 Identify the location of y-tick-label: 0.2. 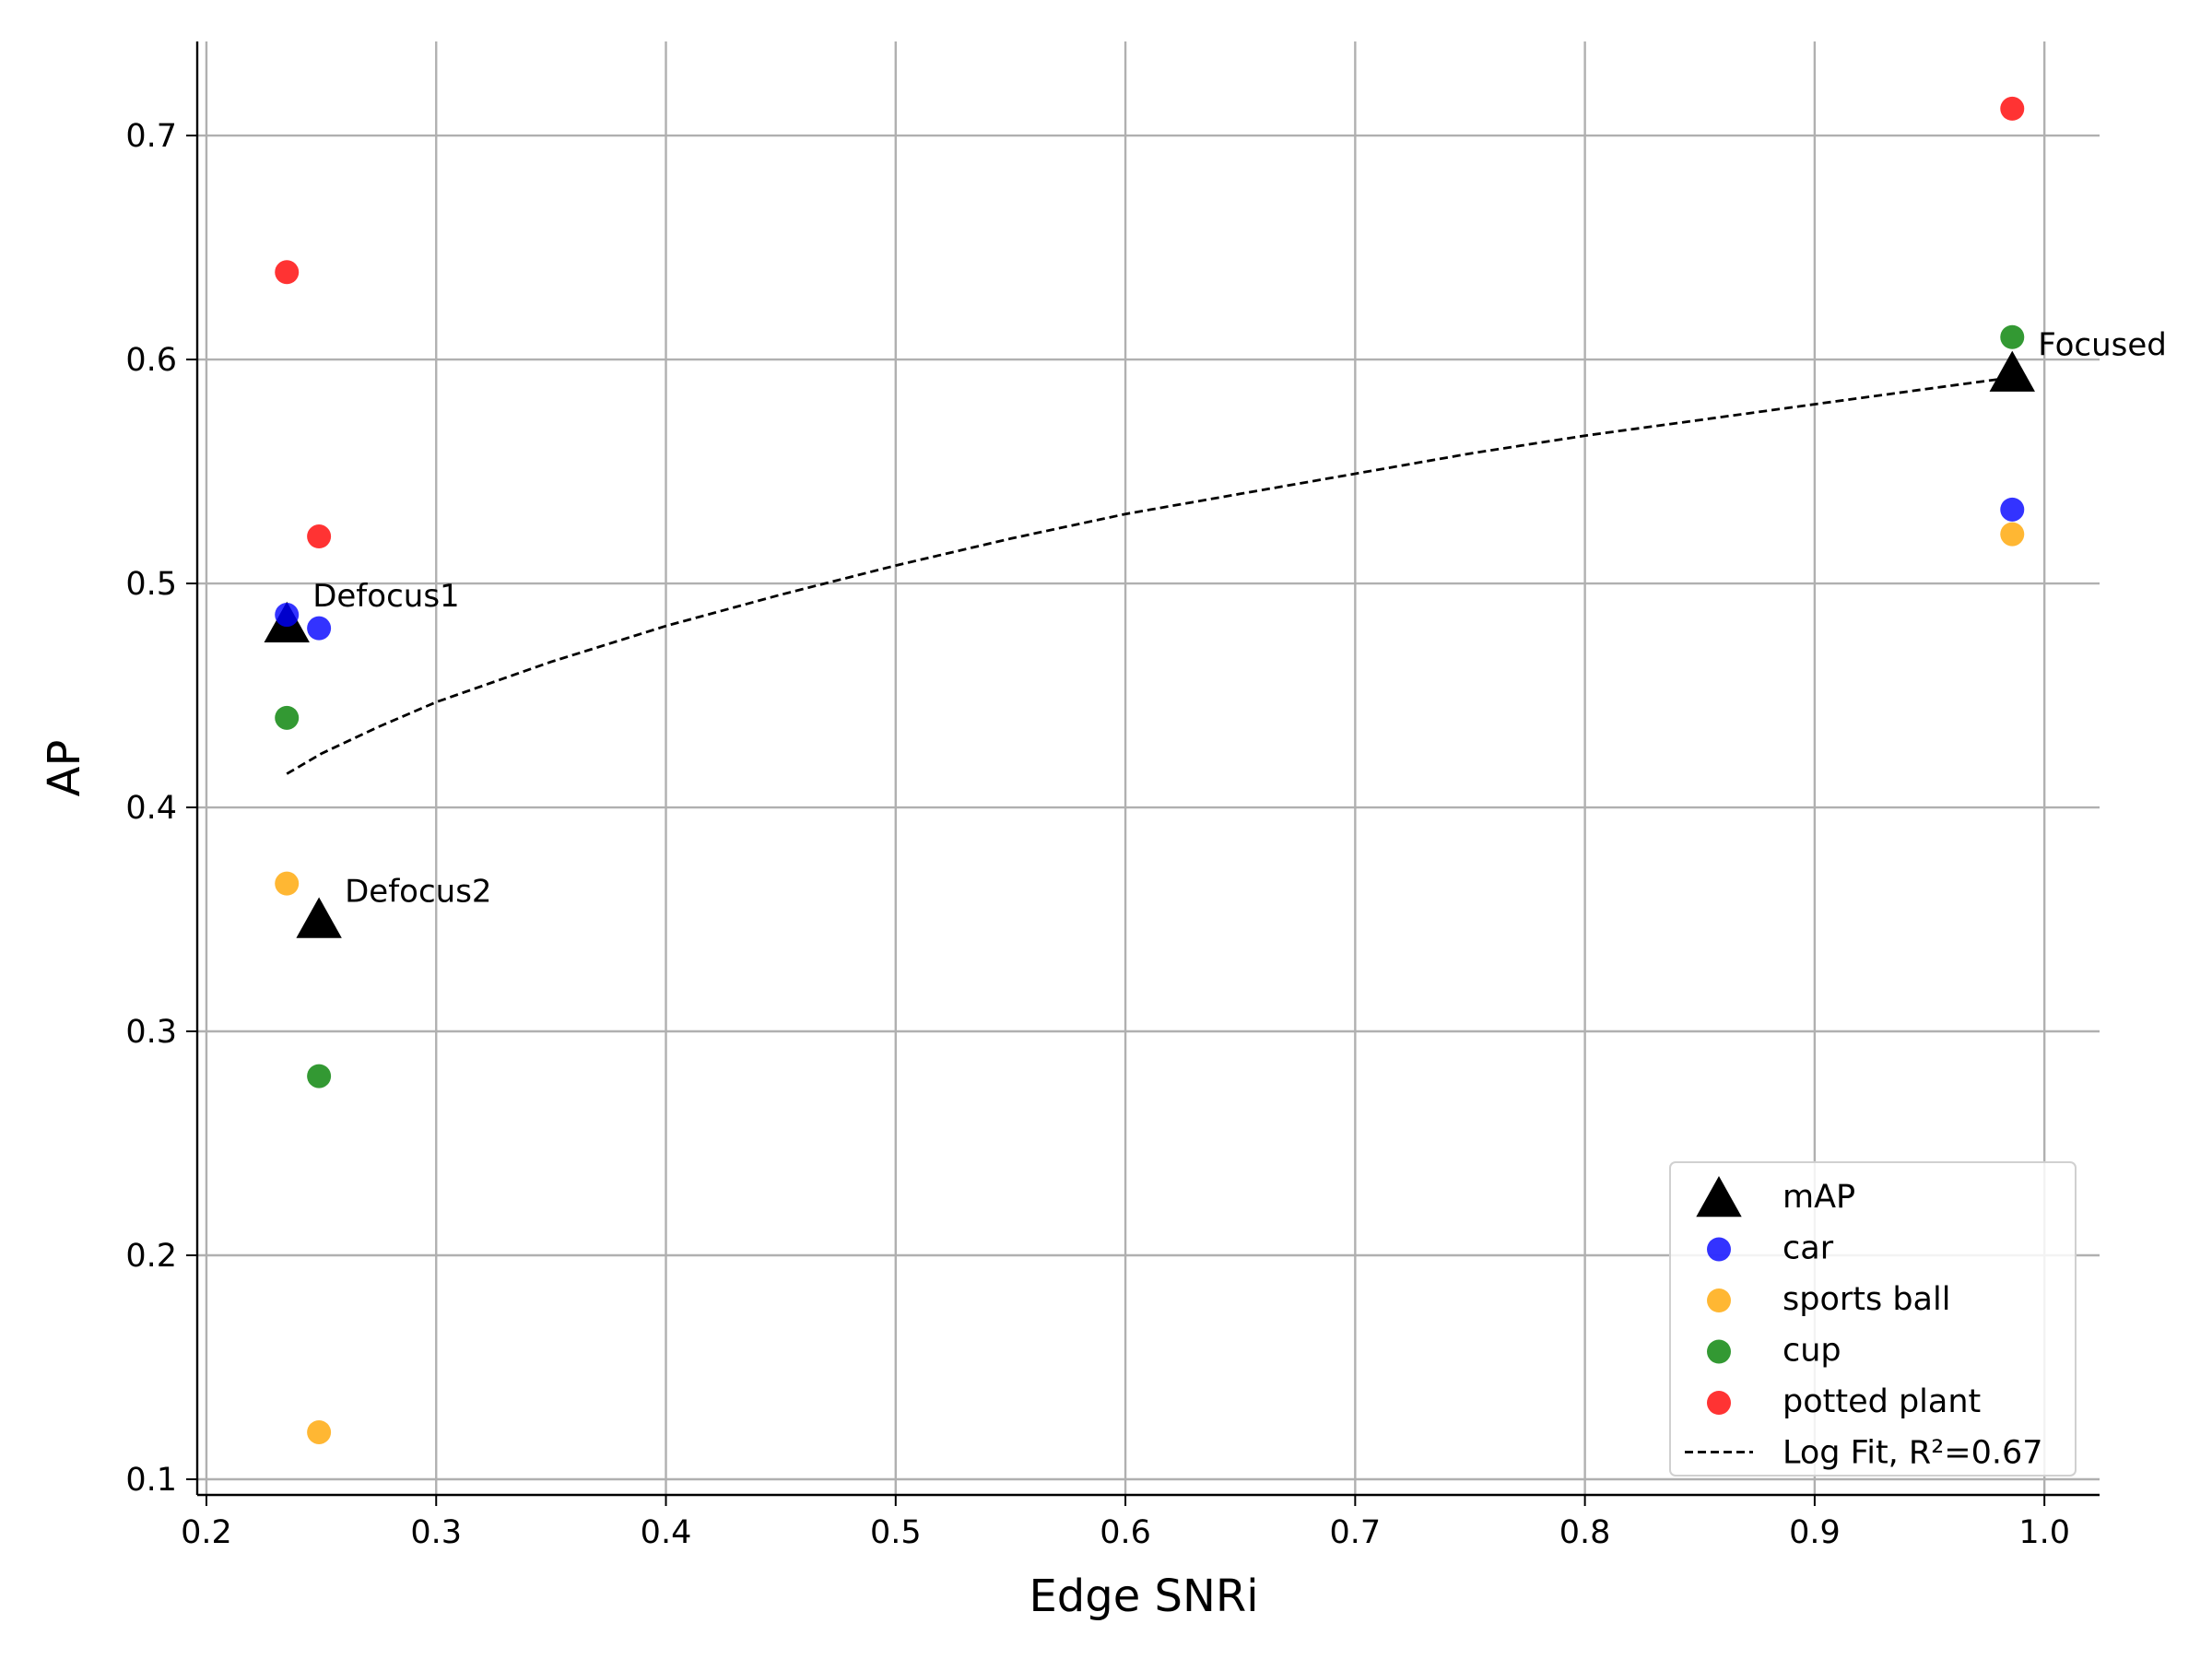
(151, 1256).